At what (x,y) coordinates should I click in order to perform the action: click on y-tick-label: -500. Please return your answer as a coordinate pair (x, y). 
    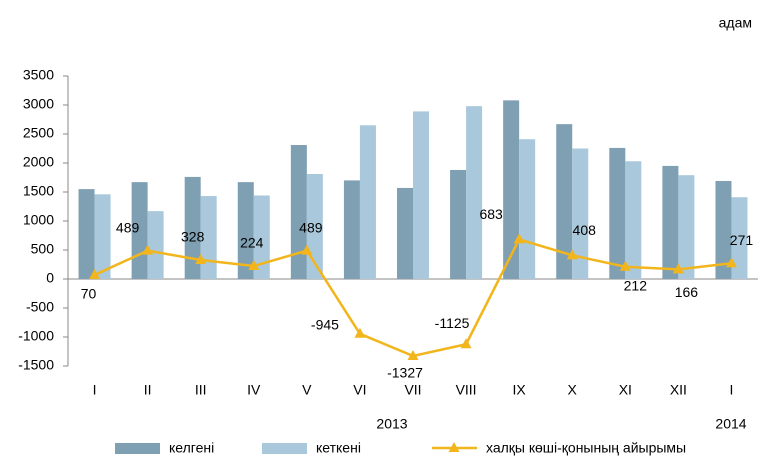
    Looking at the image, I should click on (40, 307).